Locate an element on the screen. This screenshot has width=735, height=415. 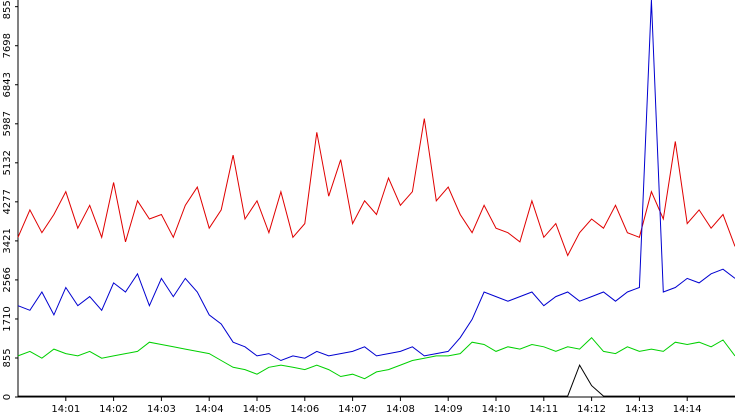
x-tick-label: 14:12 is located at coordinates (591, 409).